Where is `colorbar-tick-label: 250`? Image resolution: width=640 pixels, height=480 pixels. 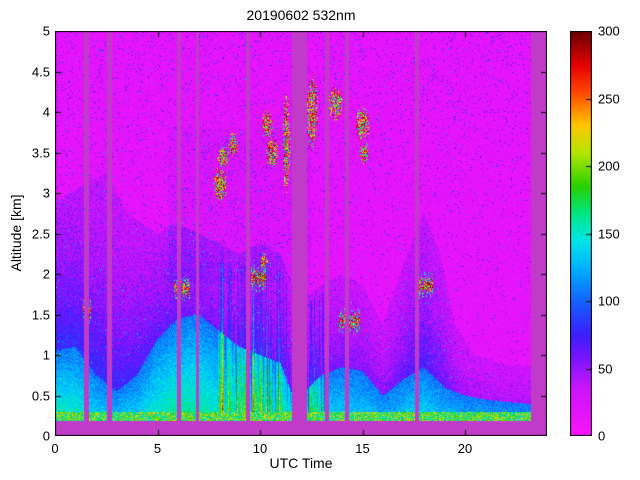 colorbar-tick-label: 250 is located at coordinates (609, 98).